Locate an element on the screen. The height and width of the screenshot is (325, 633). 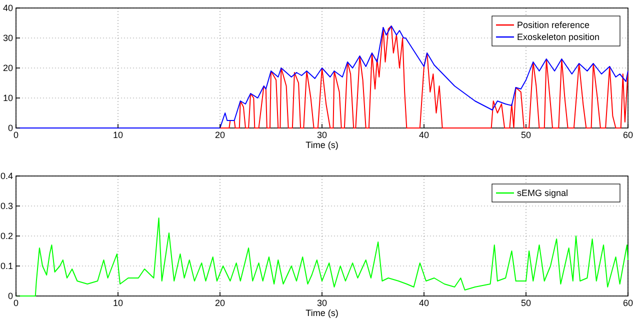
y-tick-label: 30 is located at coordinates (7, 38).